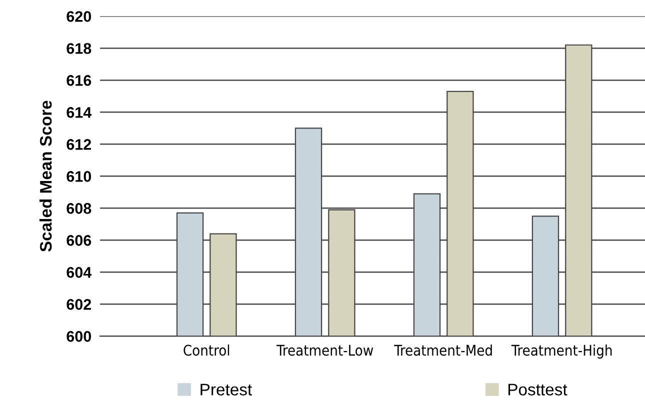 Image resolution: width=645 pixels, height=405 pixels. What do you see at coordinates (79, 16) in the screenshot?
I see `y-tick-label: 620` at bounding box center [79, 16].